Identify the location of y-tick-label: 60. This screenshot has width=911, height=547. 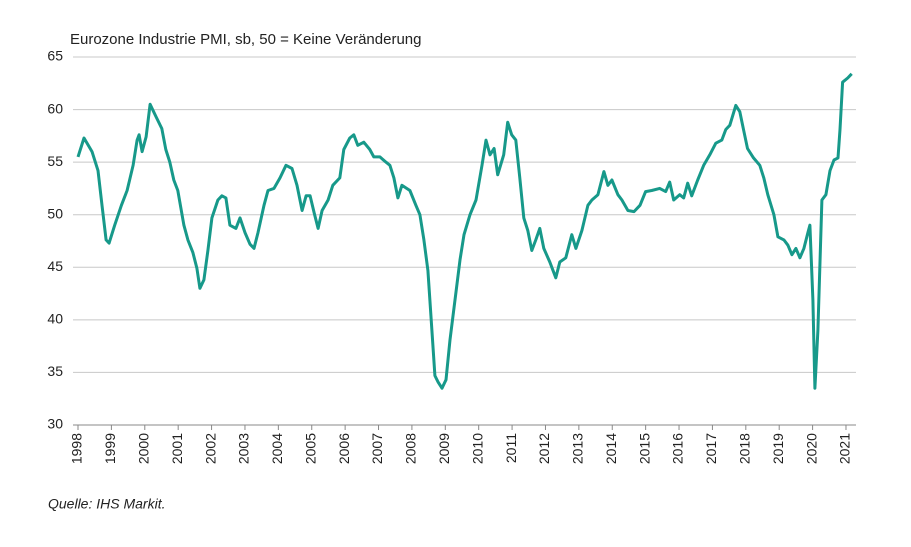
(55, 108).